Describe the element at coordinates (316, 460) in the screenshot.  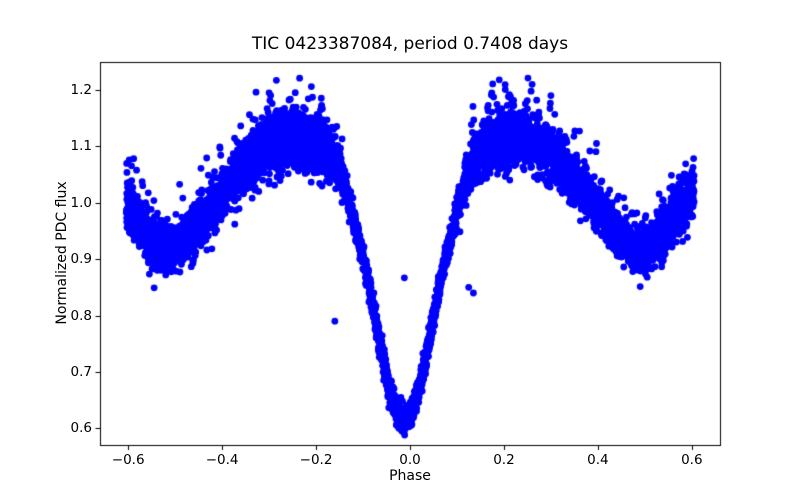
I see `x-tick-label: −0.2` at that location.